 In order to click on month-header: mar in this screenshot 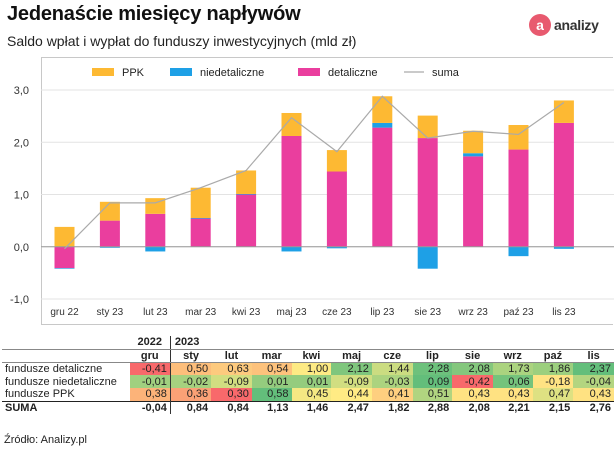, I will do `click(271, 356)`.